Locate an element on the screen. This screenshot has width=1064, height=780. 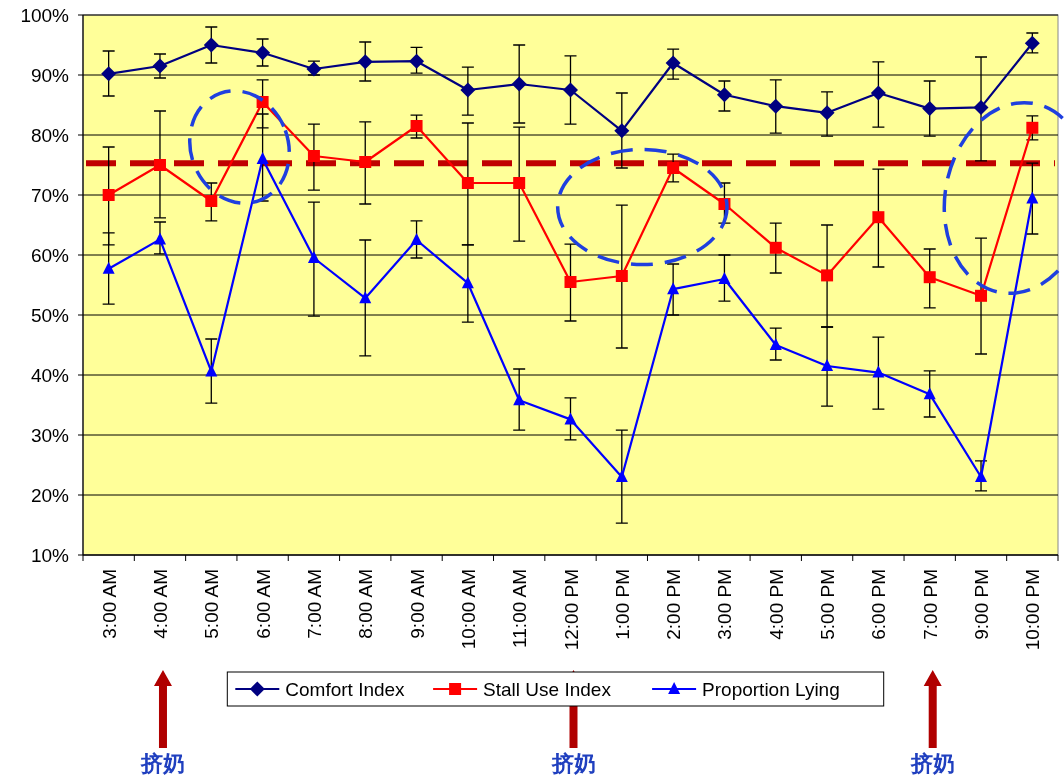
y-tick-label: 30% is located at coordinates (50, 435).